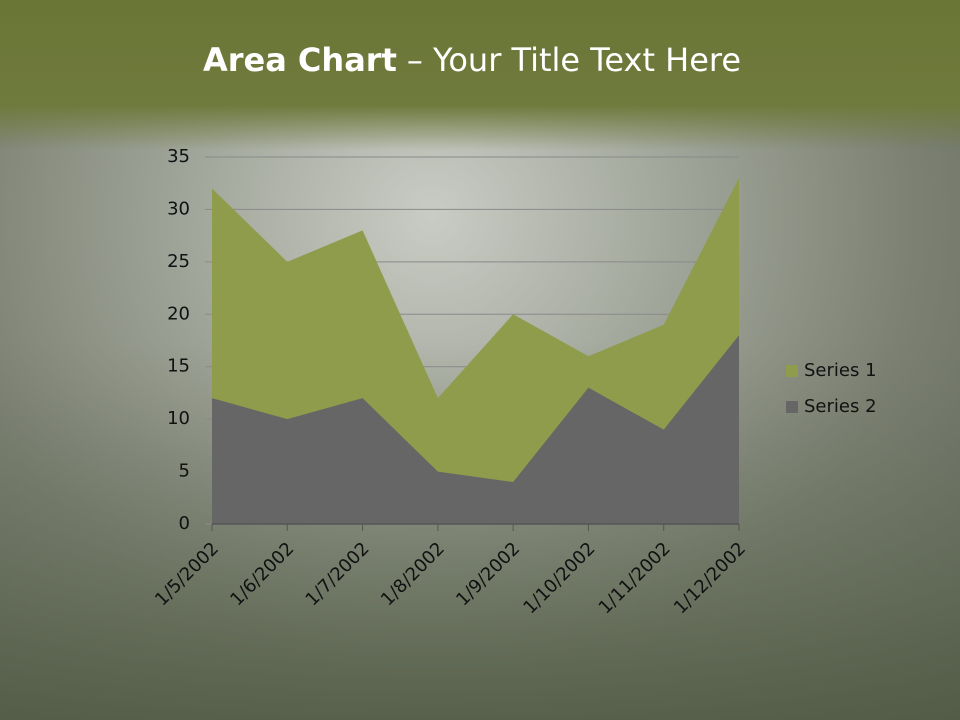  Describe the element at coordinates (178, 418) in the screenshot. I see `y-tick-label: 10` at that location.